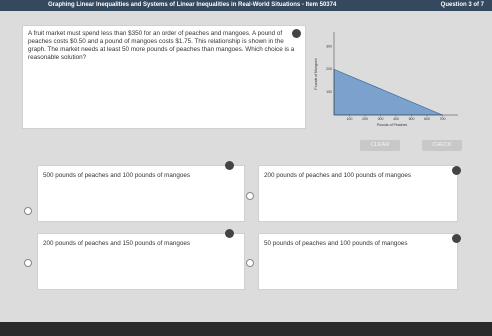 The width and height of the screenshot is (492, 336). What do you see at coordinates (329, 92) in the screenshot?
I see `y-tick-label: 100` at bounding box center [329, 92].